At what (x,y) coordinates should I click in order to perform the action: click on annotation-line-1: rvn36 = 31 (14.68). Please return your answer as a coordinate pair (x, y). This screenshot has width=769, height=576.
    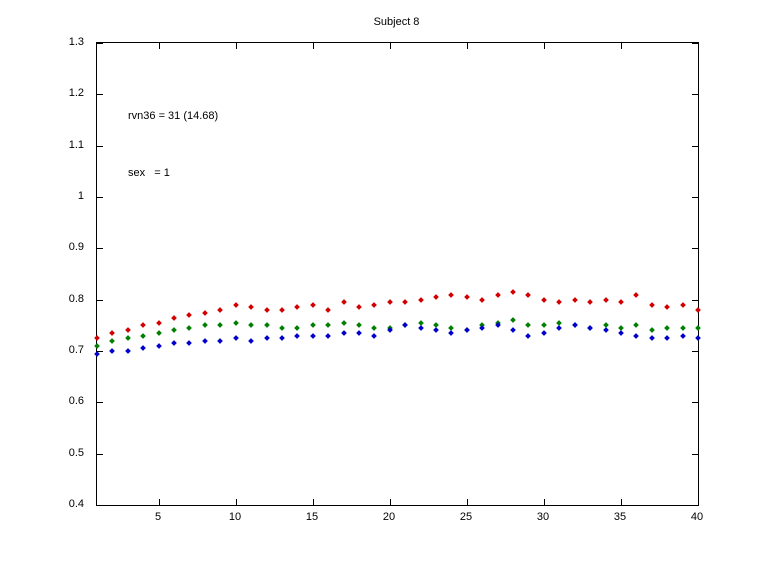
    Looking at the image, I should click on (173, 116).